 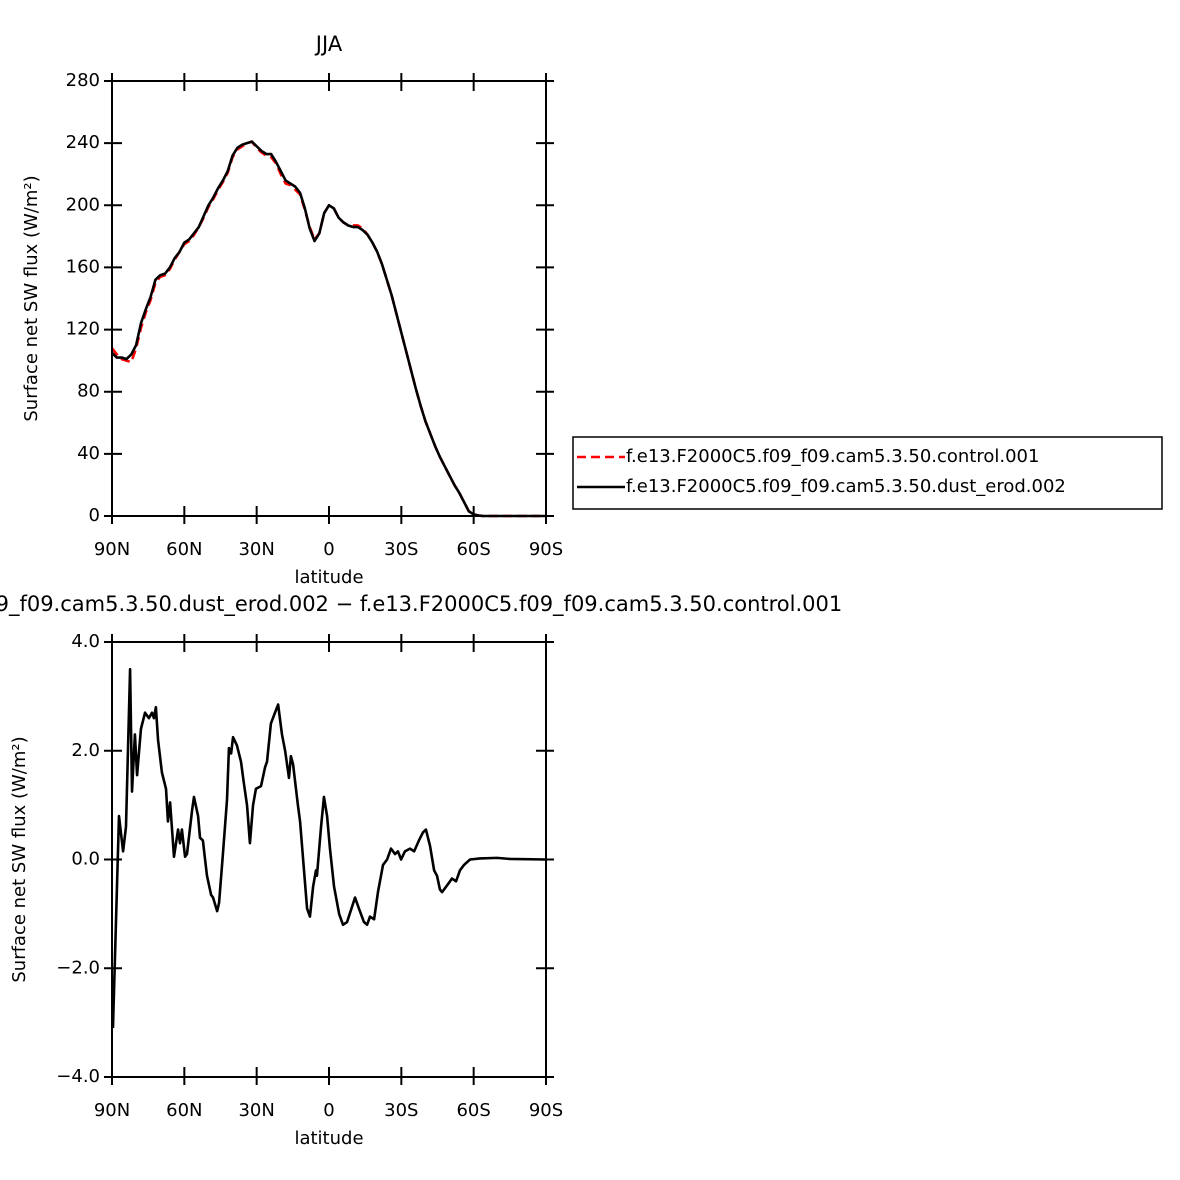 I want to click on y-tick-label: 280, so click(x=83, y=80).